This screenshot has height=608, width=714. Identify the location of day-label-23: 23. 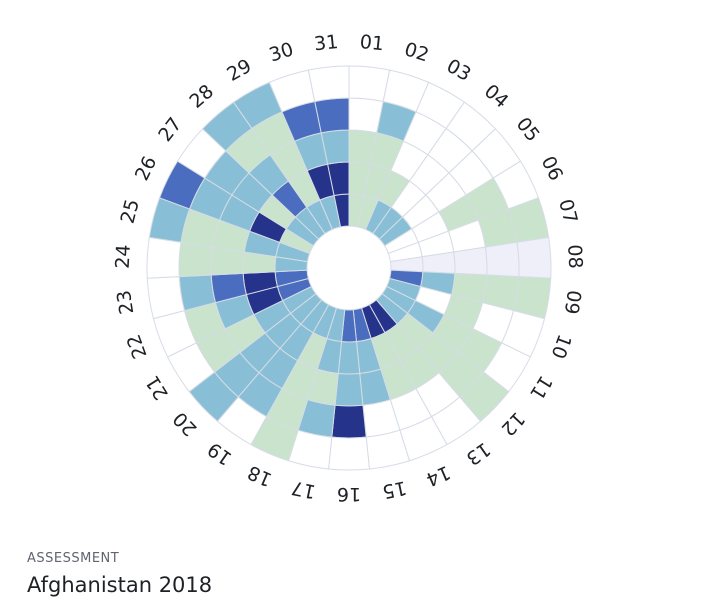
(125, 302).